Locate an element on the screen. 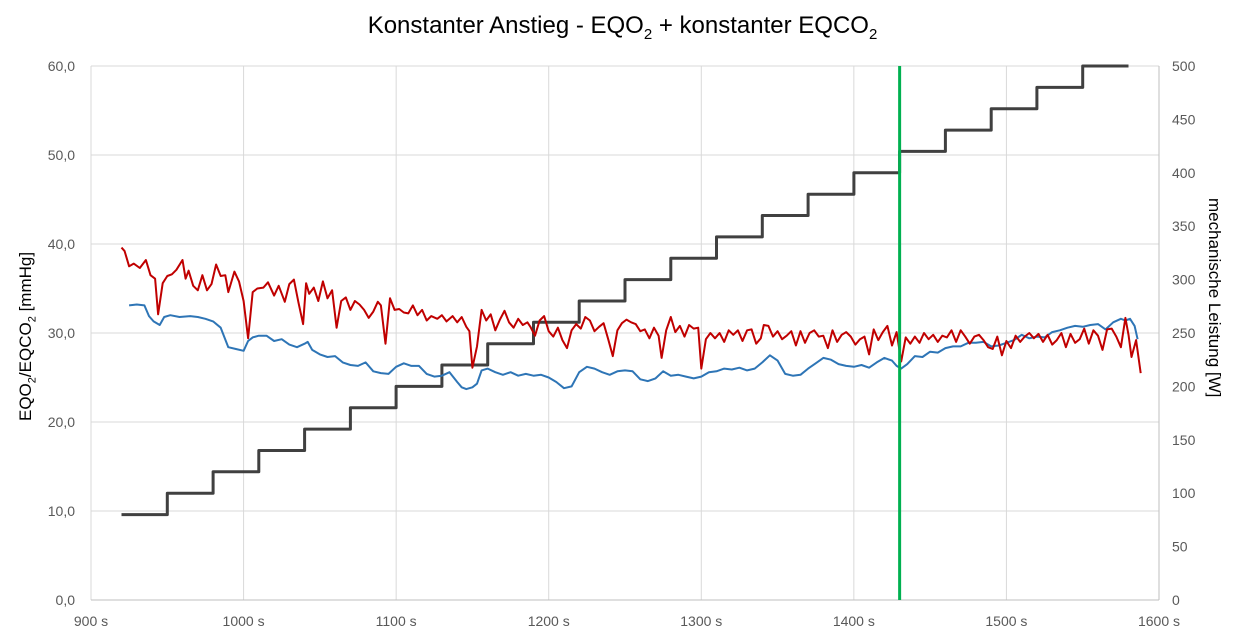 The height and width of the screenshot is (638, 1245). y-left-tick-label: 20,0 is located at coordinates (61, 422).